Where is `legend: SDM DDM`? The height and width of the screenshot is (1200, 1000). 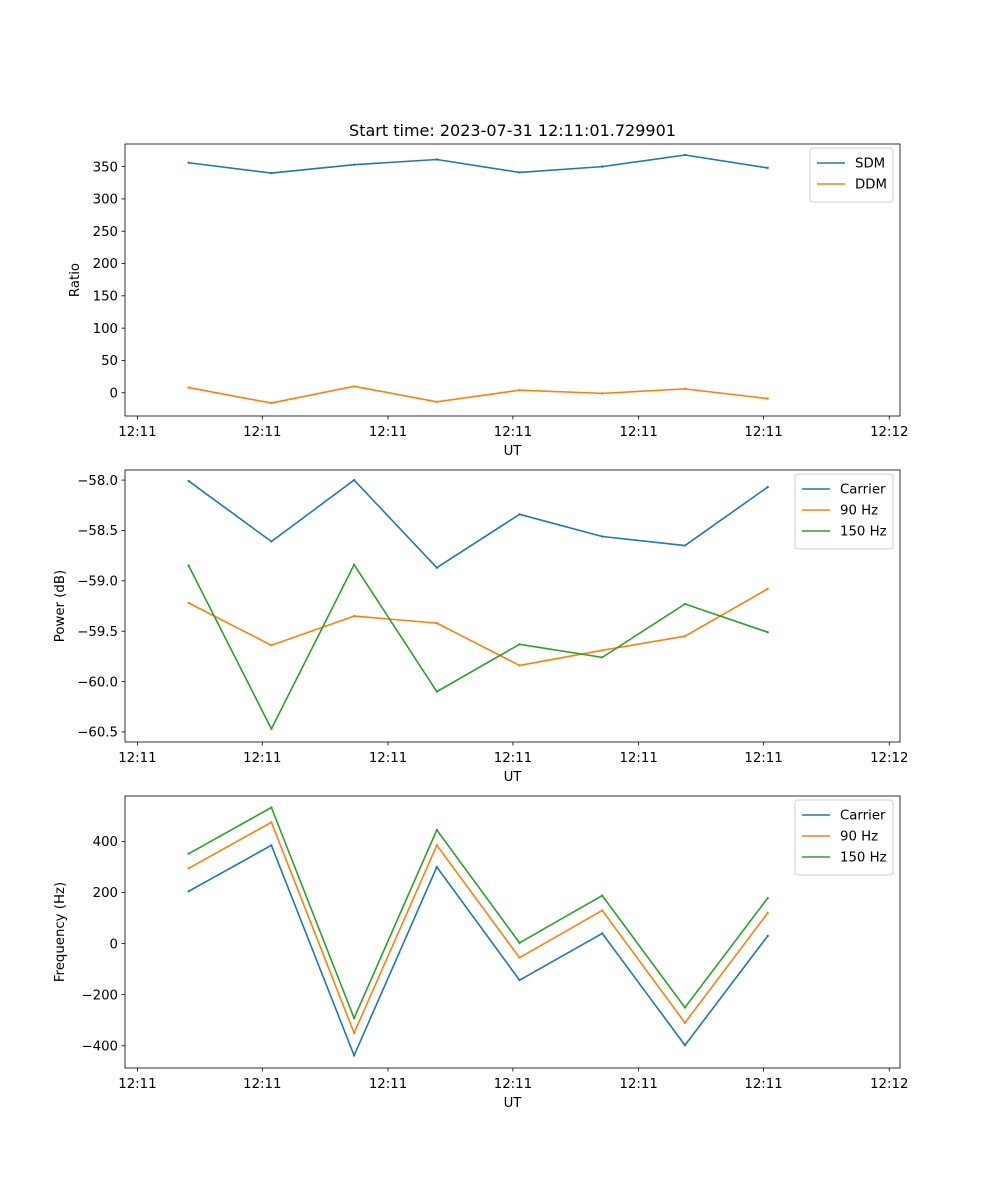 legend: SDM DDM is located at coordinates (851, 175).